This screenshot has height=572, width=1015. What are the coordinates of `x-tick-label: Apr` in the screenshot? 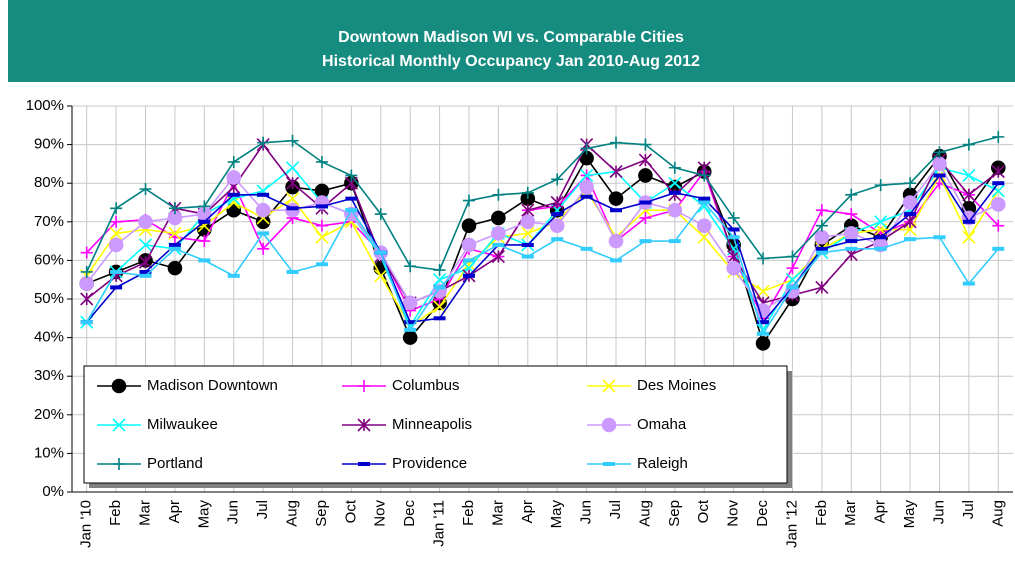 It's located at (527, 511).